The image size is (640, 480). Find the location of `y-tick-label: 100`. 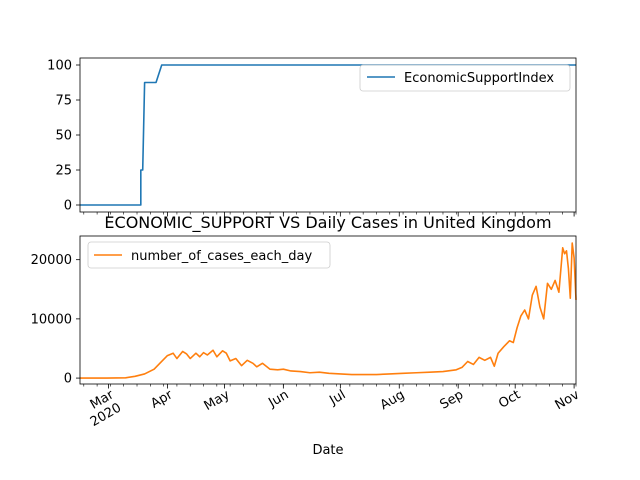

y-tick-label: 100 is located at coordinates (59, 66).